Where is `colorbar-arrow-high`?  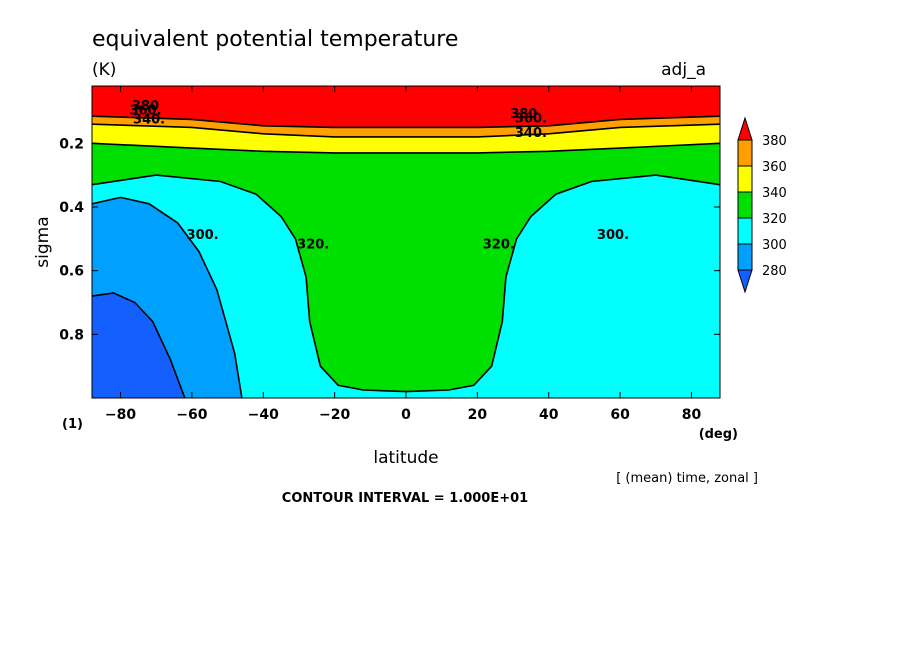
colorbar-arrow-high is located at coordinates (745, 128).